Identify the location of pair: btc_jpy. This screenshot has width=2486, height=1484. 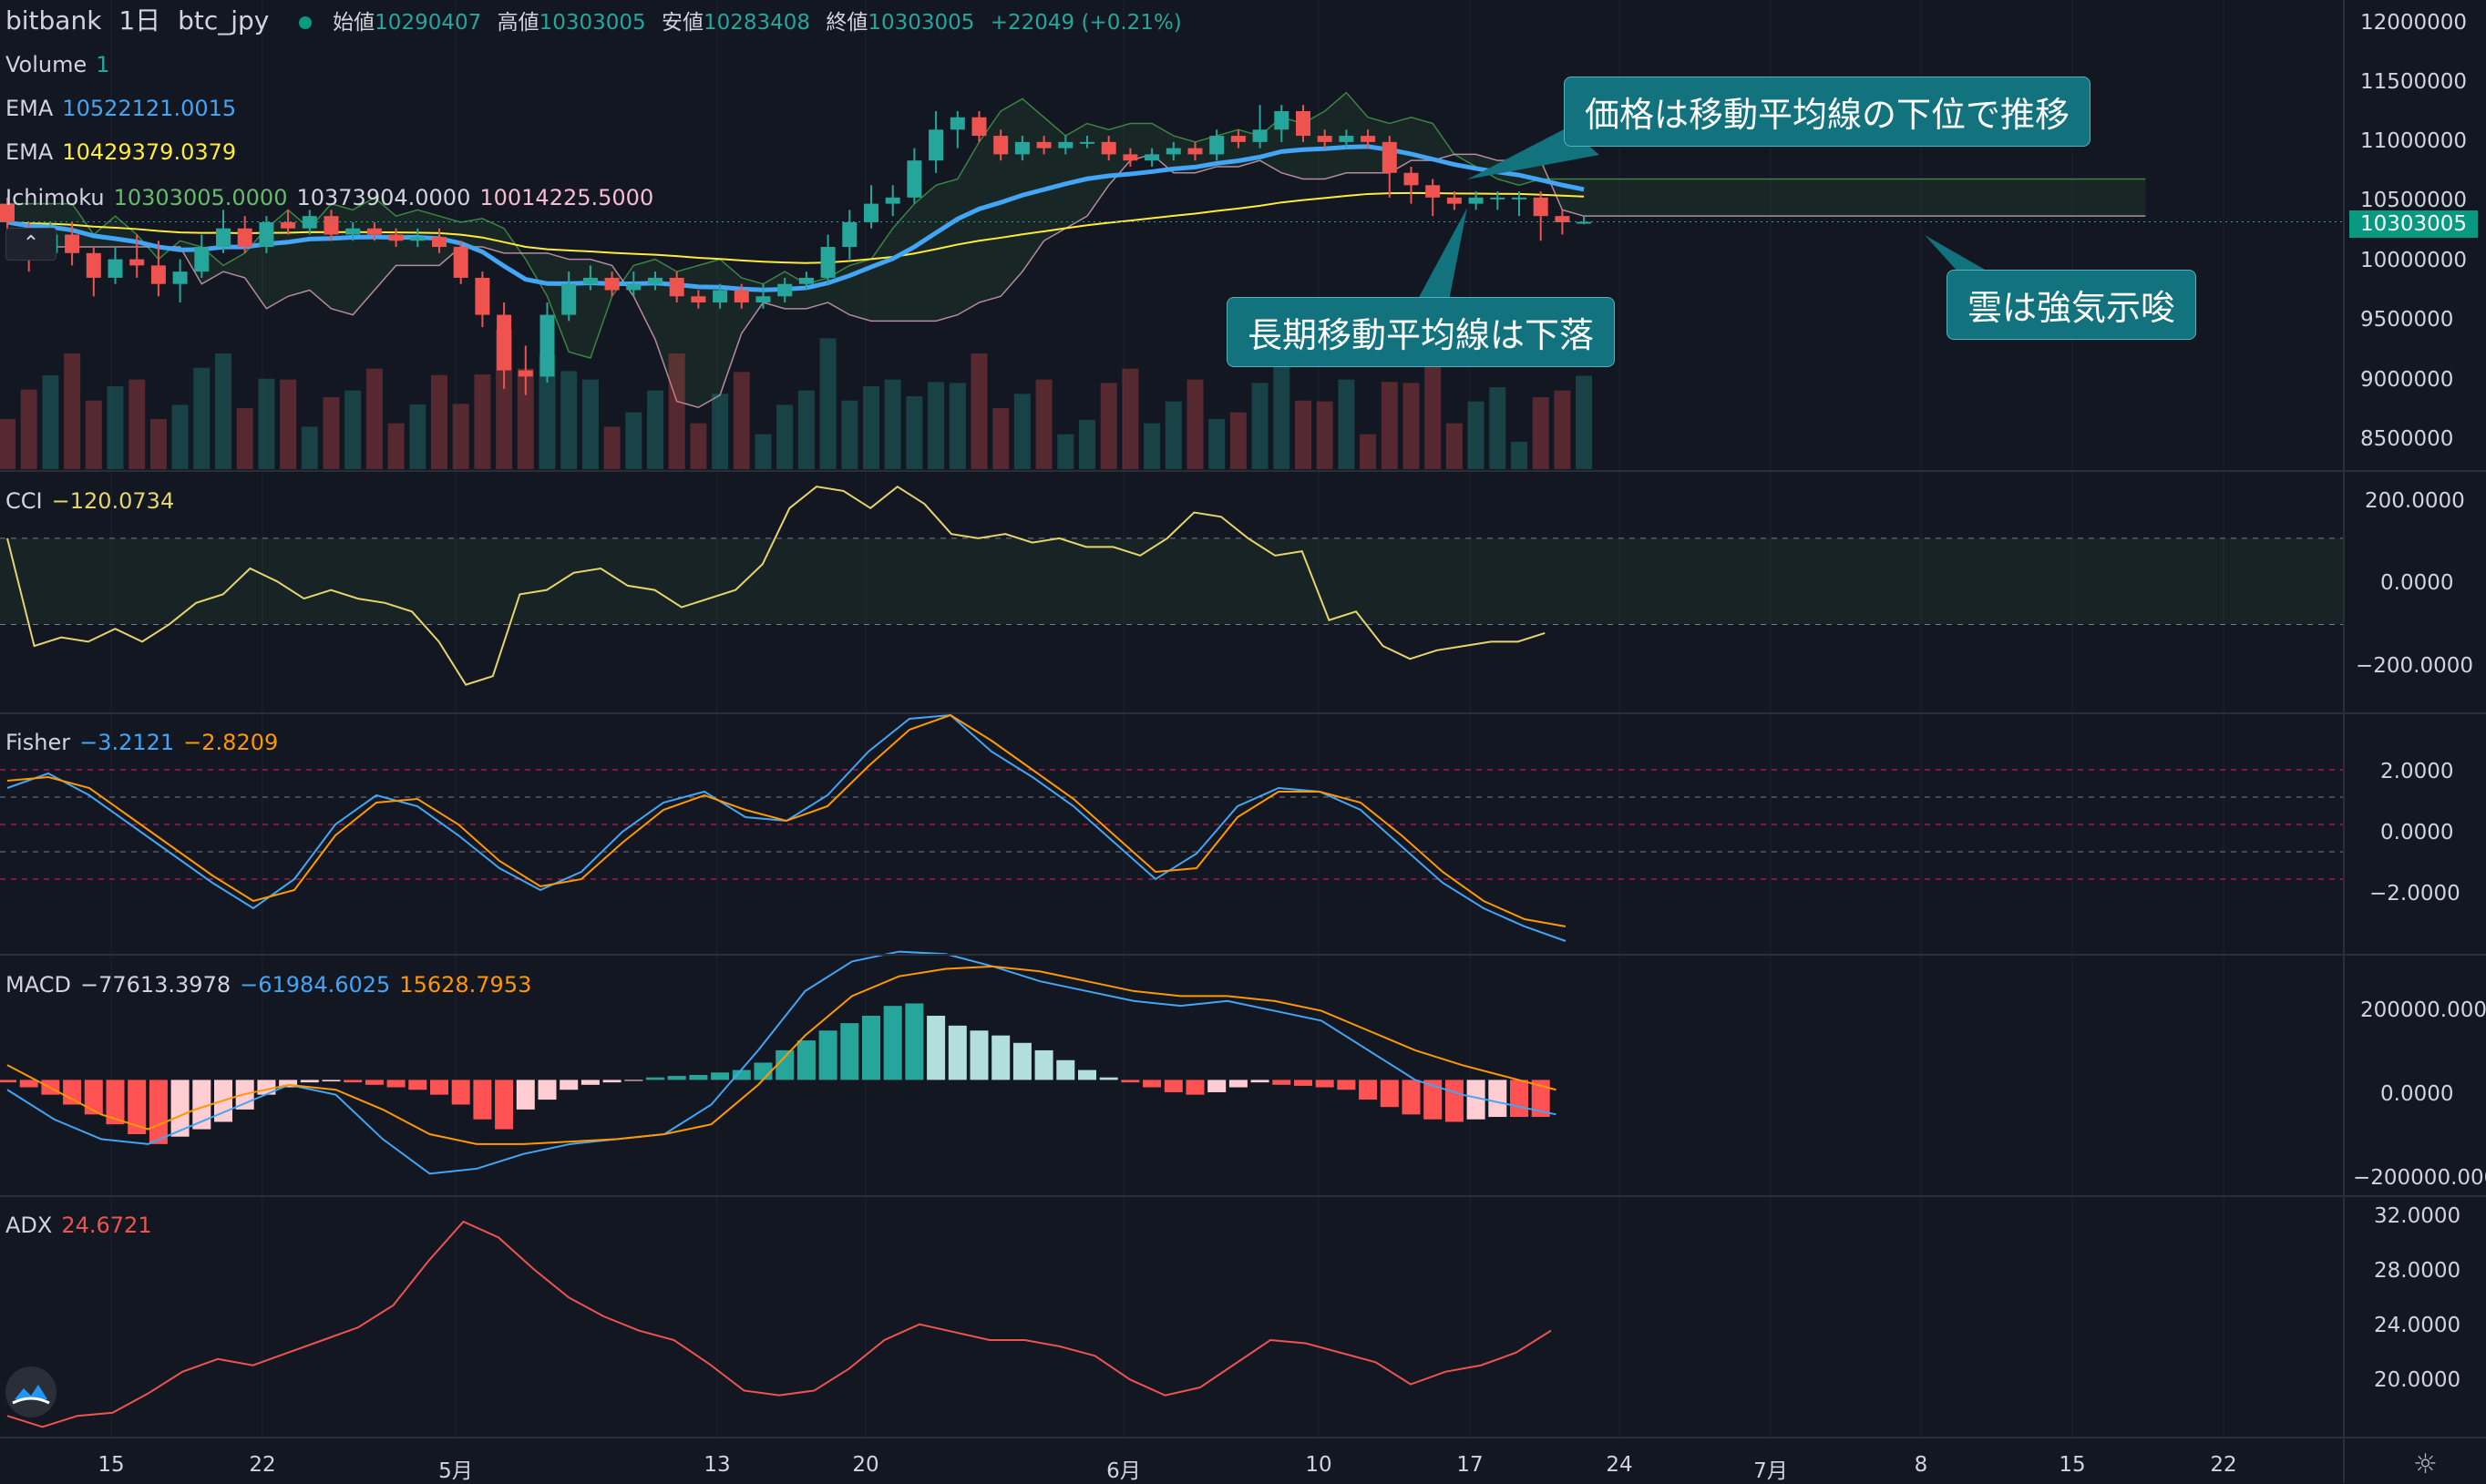
(224, 20).